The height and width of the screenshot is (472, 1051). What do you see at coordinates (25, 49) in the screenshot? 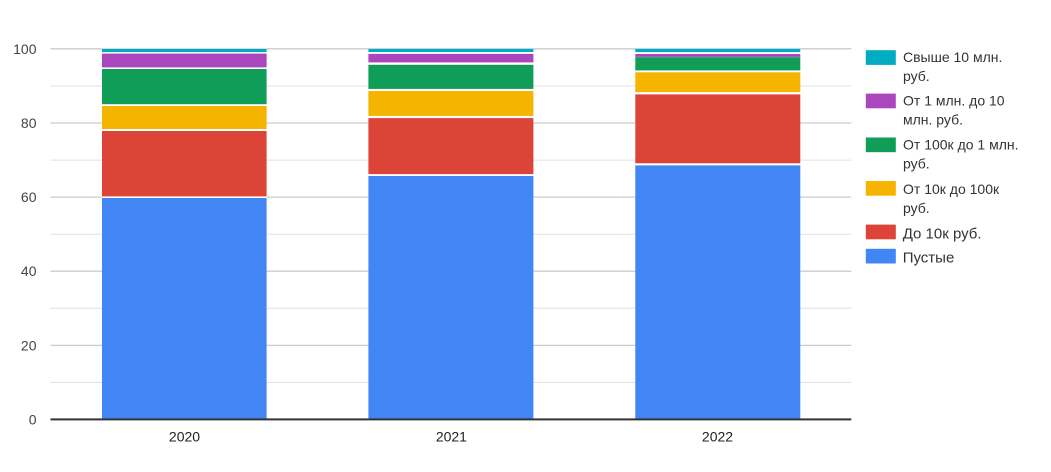
I see `svg-text: 100` at bounding box center [25, 49].